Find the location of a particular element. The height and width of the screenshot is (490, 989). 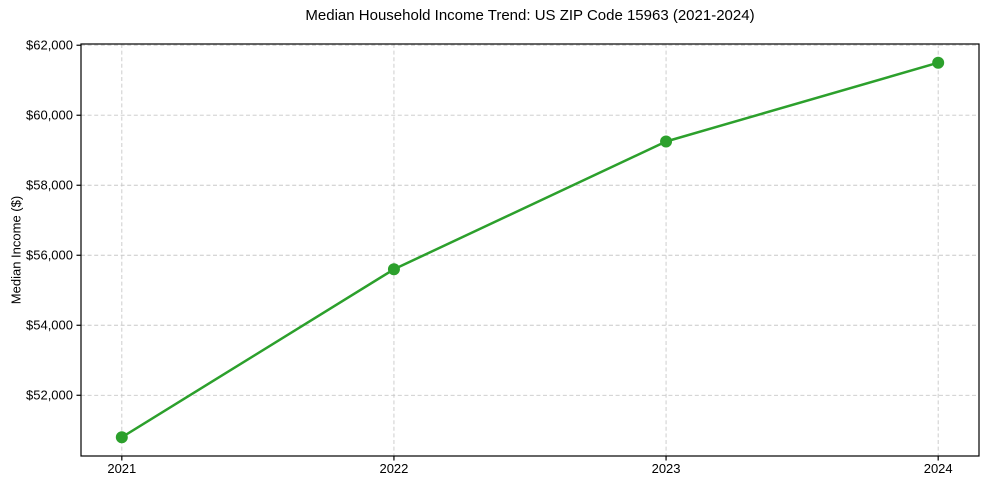

x-tick-label: 2021 is located at coordinates (122, 468).